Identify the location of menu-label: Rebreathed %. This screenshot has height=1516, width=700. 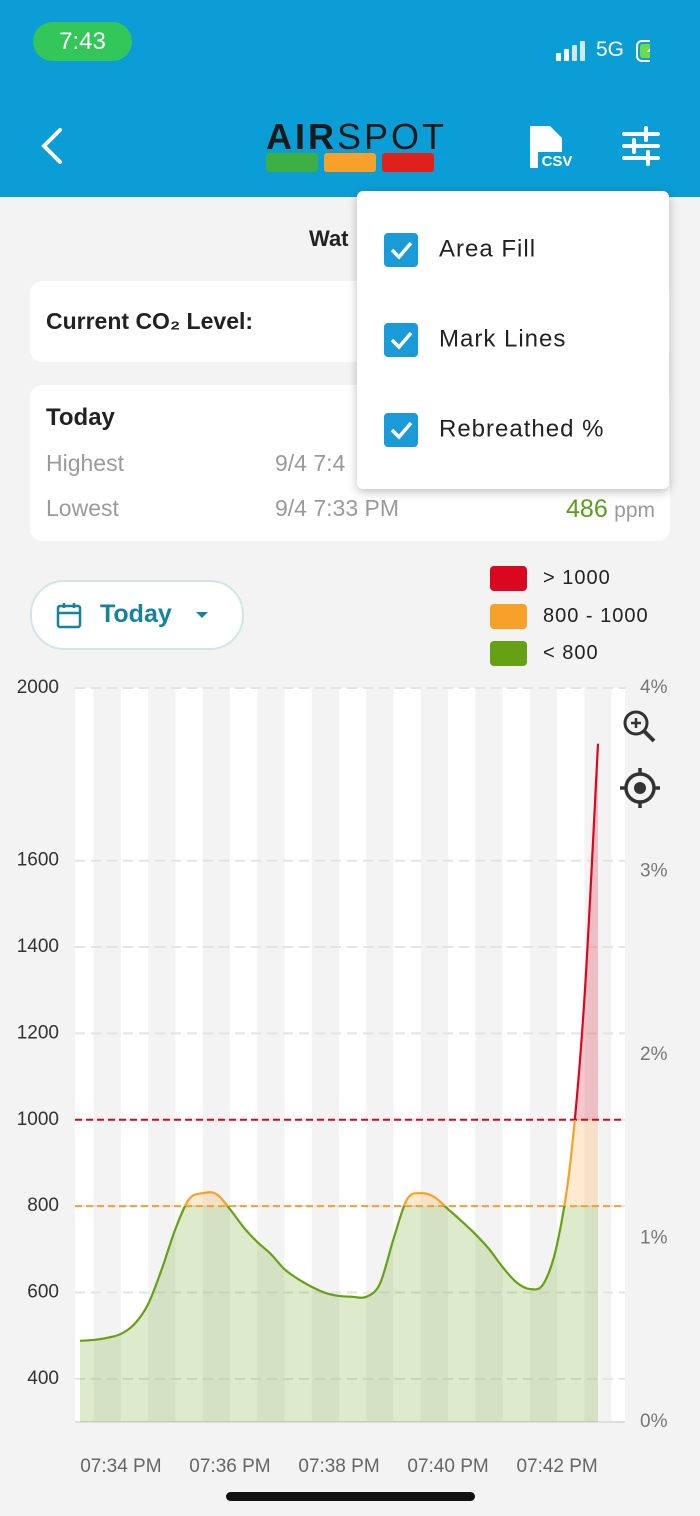
(521, 428).